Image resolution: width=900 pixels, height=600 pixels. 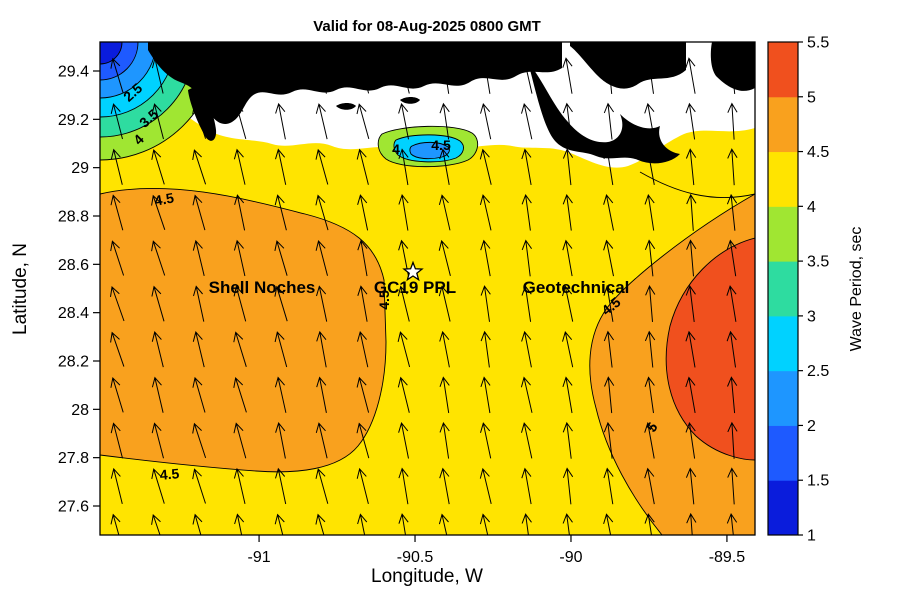 What do you see at coordinates (783, 508) in the screenshot?
I see `colorbar-band-1-1.5` at bounding box center [783, 508].